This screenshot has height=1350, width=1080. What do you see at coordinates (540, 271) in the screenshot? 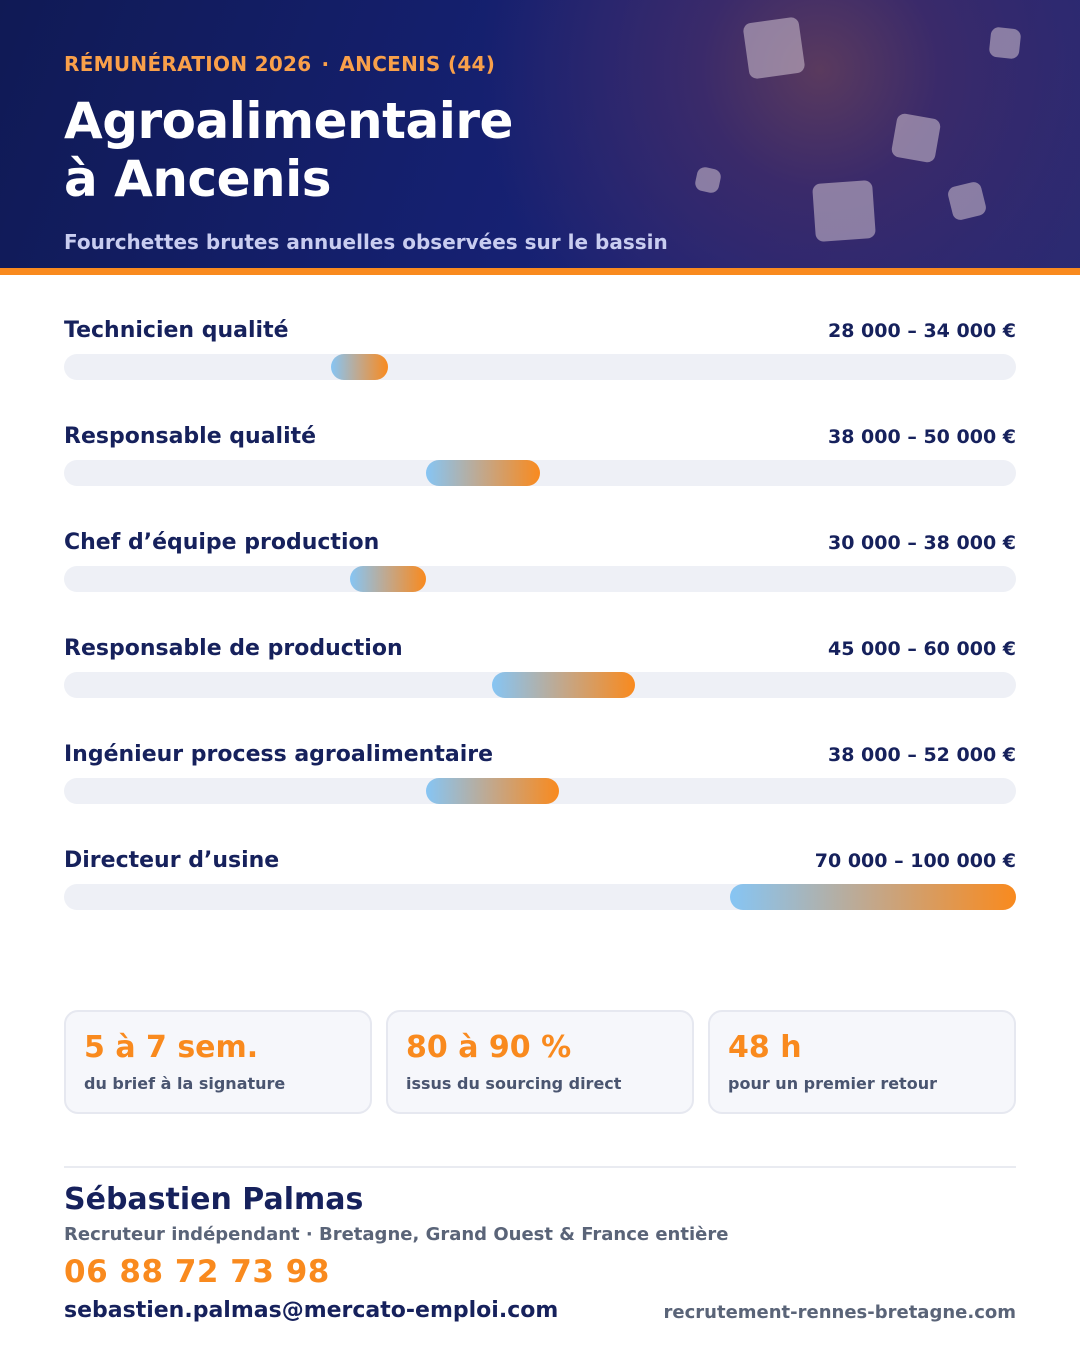
I see `header-accent-bar` at bounding box center [540, 271].